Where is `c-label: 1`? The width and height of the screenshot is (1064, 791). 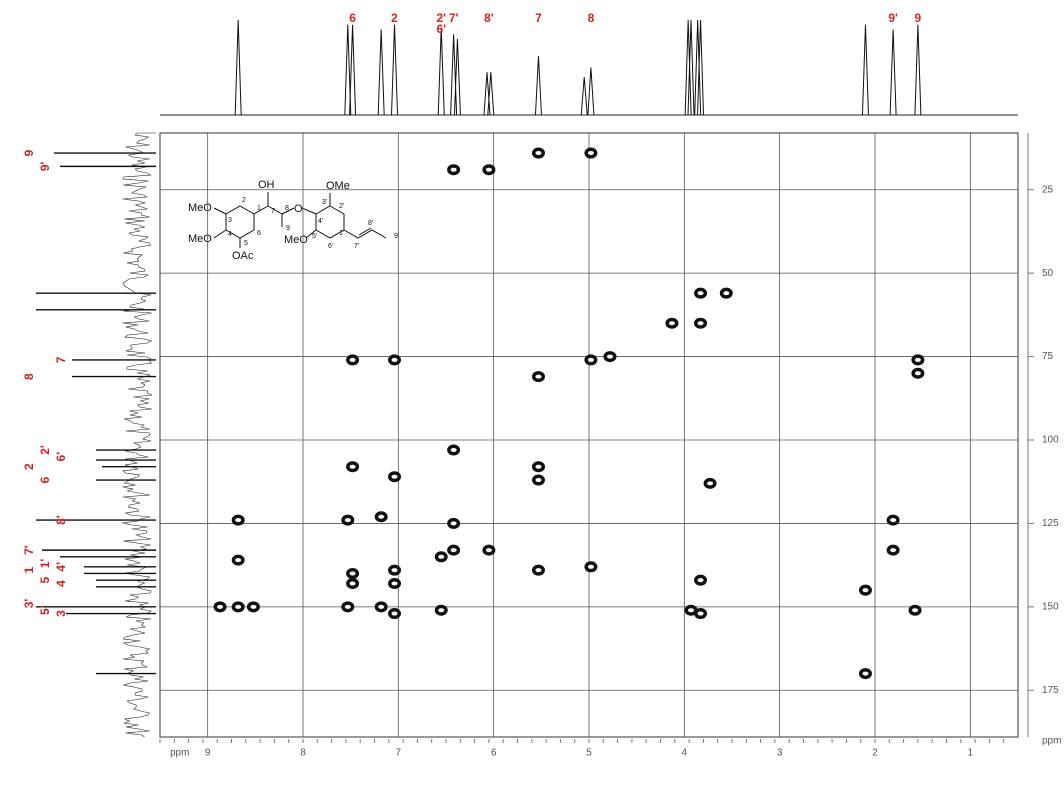 c-label: 1 is located at coordinates (29, 569).